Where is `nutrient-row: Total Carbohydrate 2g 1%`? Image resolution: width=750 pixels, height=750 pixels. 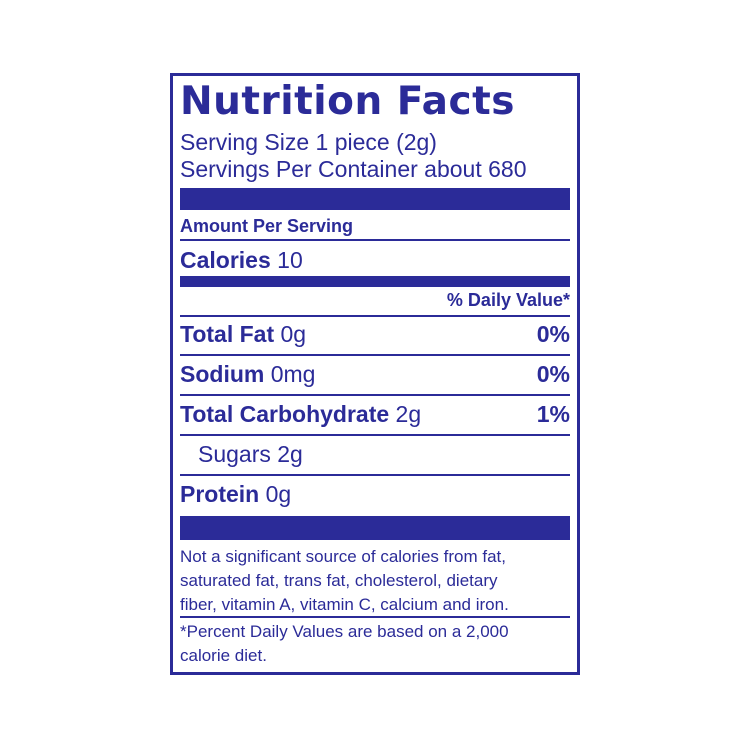 nutrient-row: Total Carbohydrate 2g 1% is located at coordinates (375, 414).